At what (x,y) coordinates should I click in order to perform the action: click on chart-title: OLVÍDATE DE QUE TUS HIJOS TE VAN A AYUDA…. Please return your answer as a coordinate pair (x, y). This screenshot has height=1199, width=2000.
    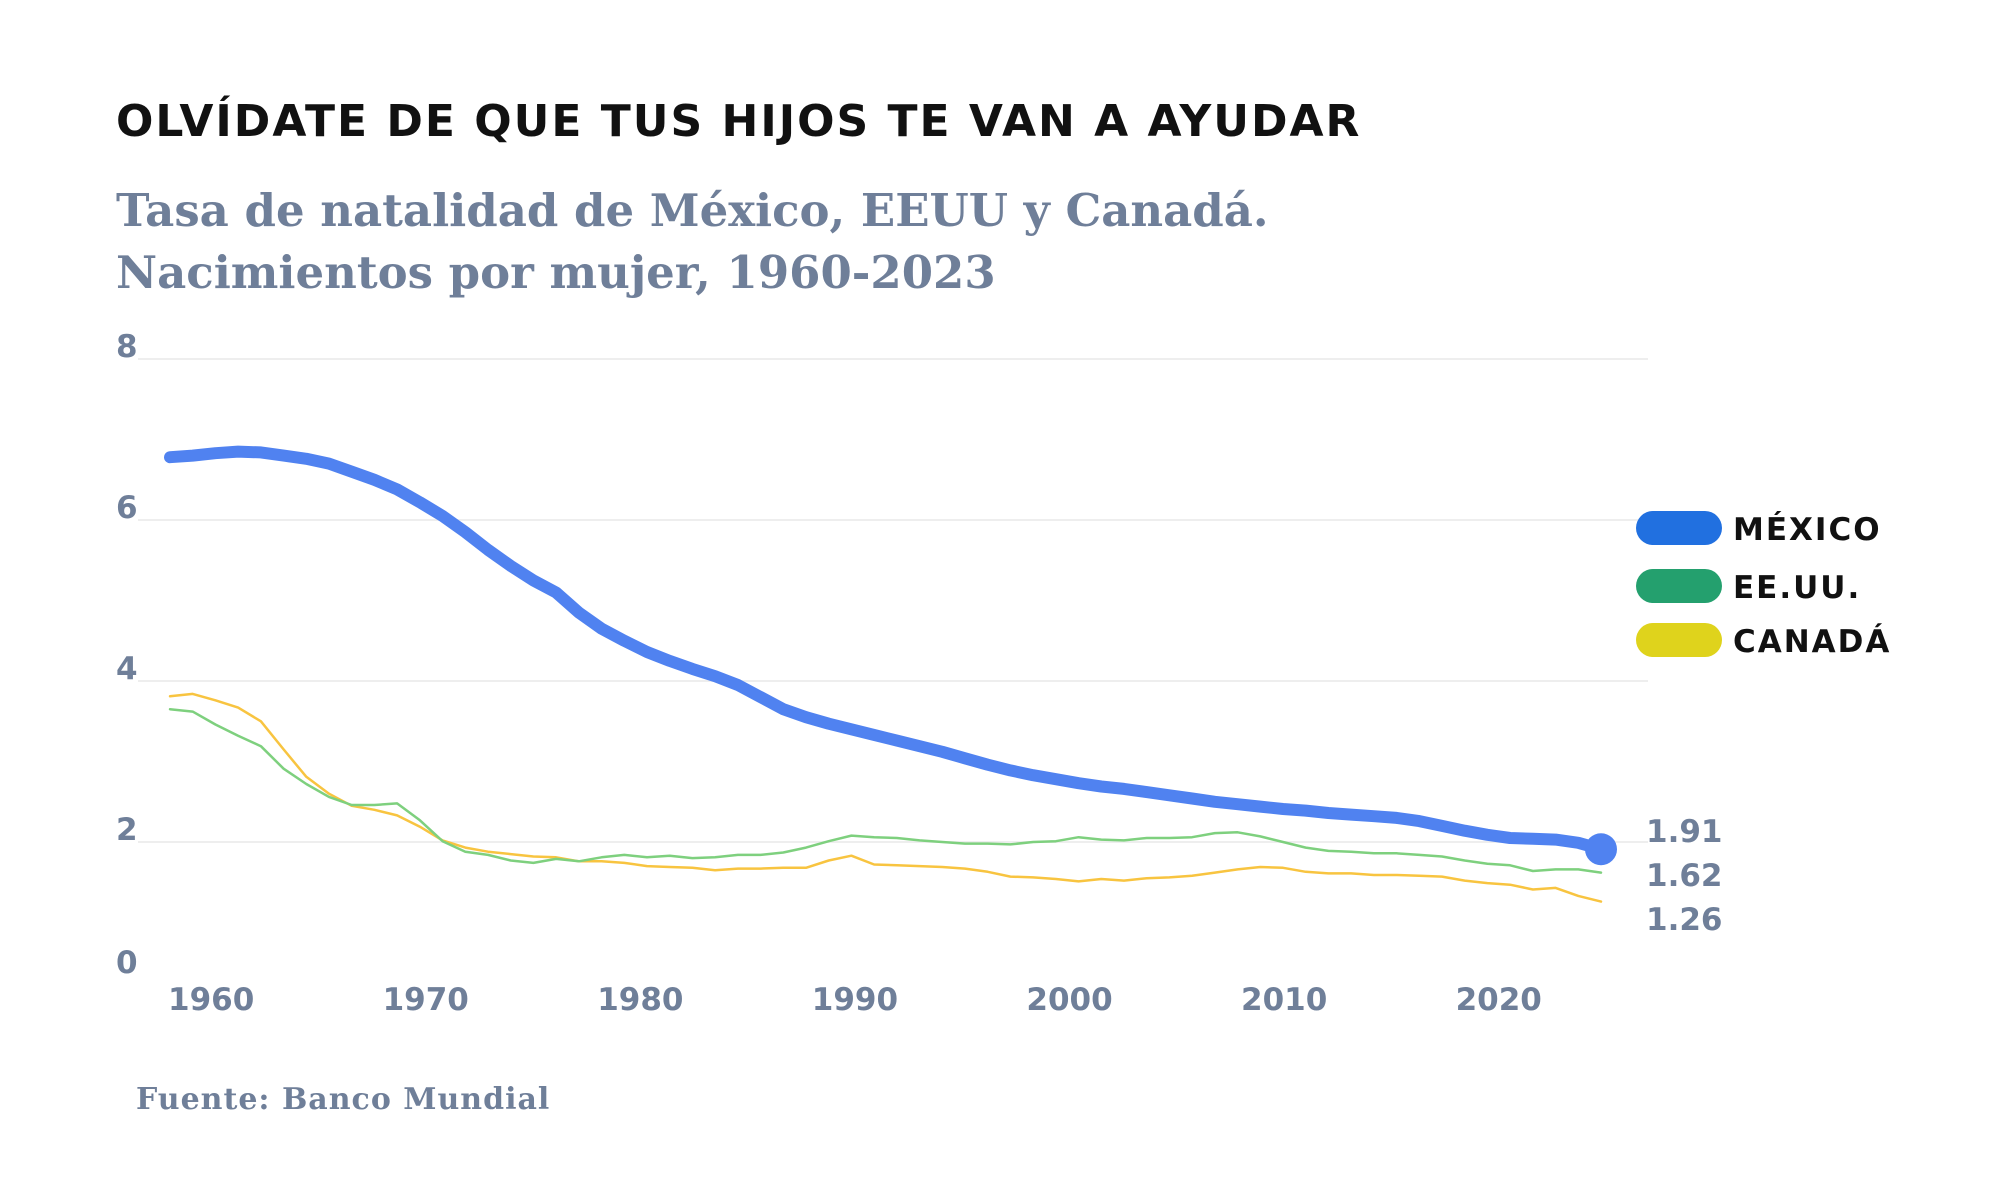
    Looking at the image, I should click on (739, 121).